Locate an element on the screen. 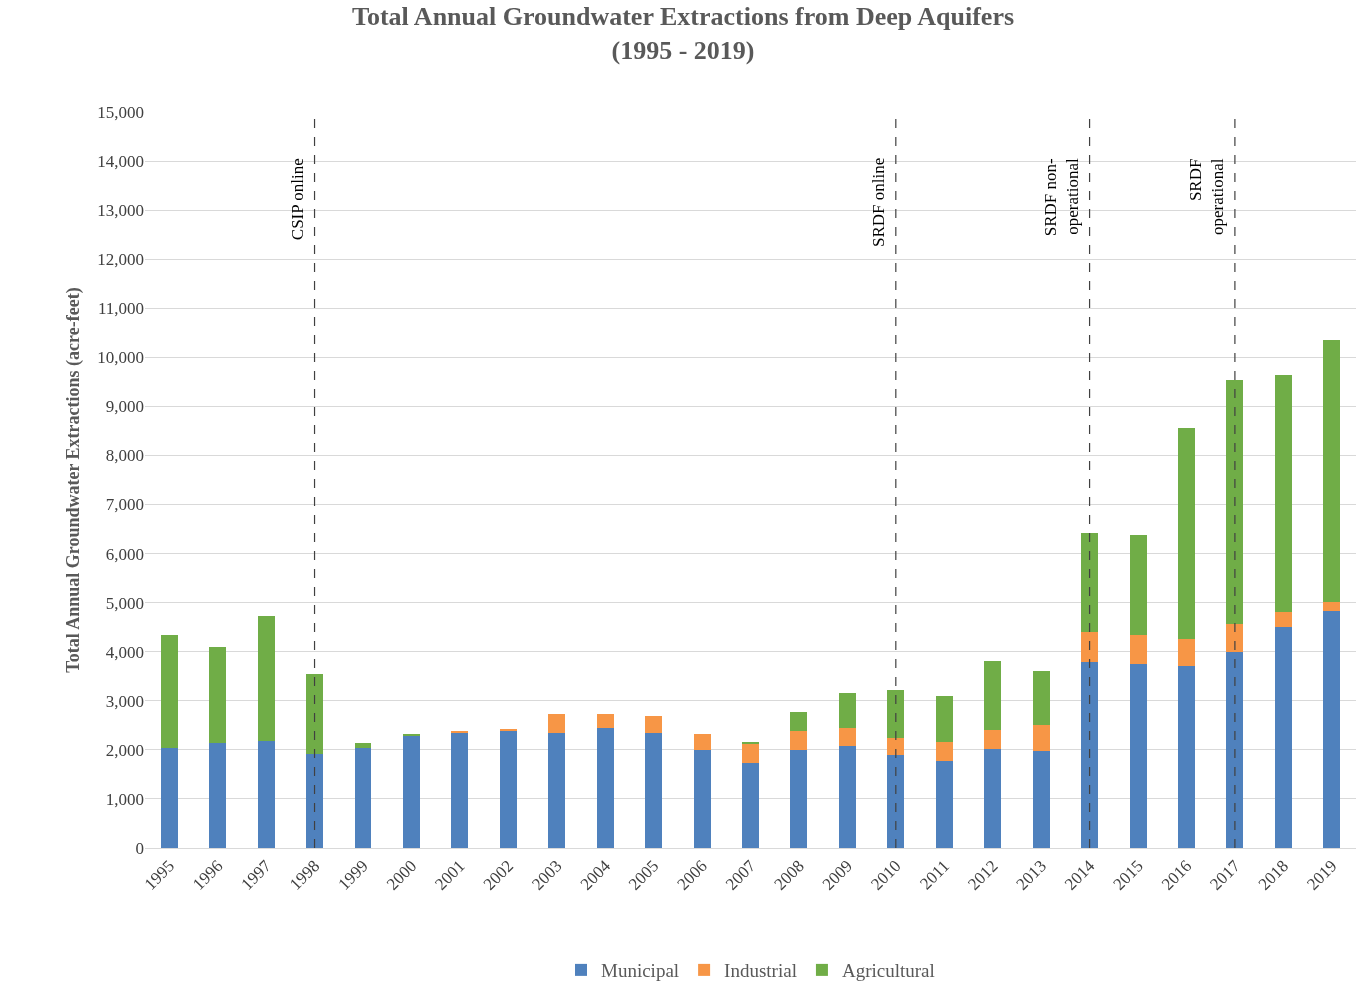 The height and width of the screenshot is (999, 1366). y-tick-label: 2,000 is located at coordinates (124, 750).